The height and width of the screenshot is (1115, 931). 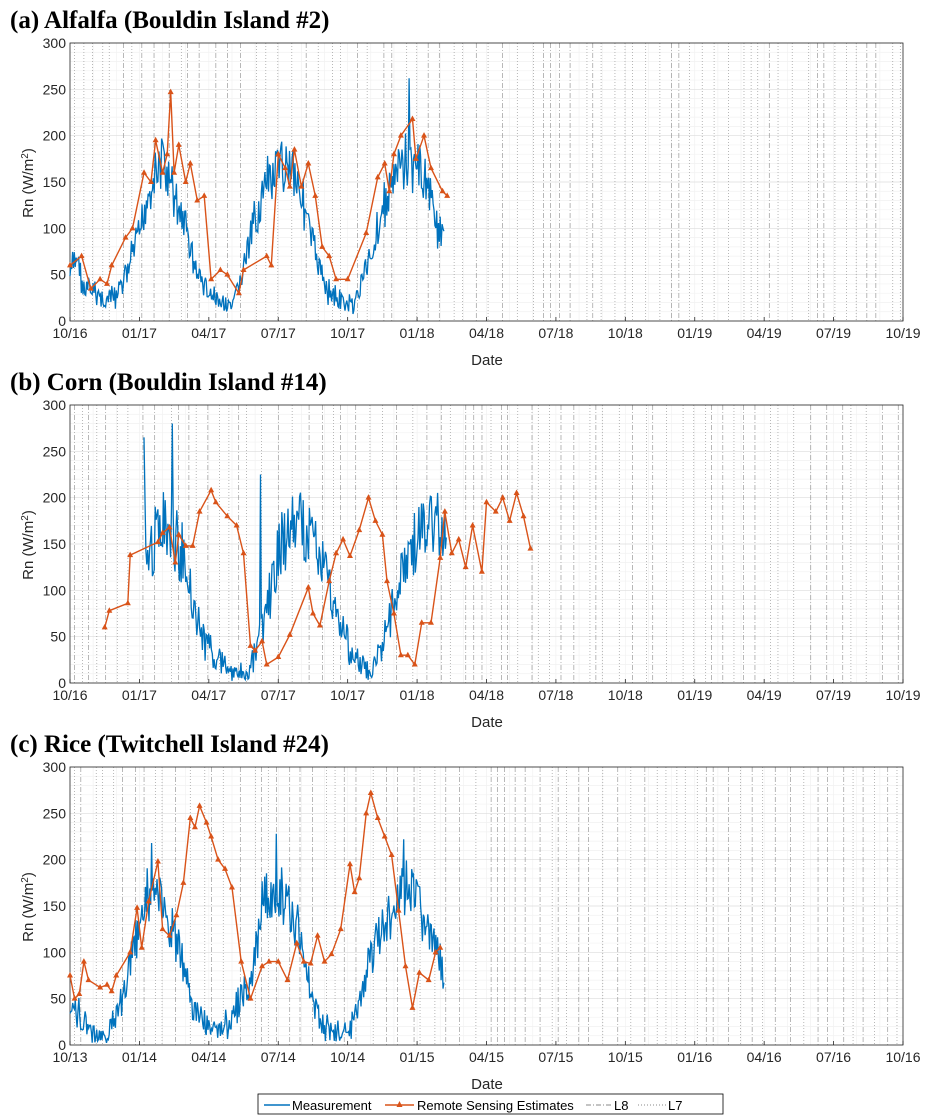 What do you see at coordinates (486, 695) in the screenshot?
I see `x-tick-label: 04/18` at bounding box center [486, 695].